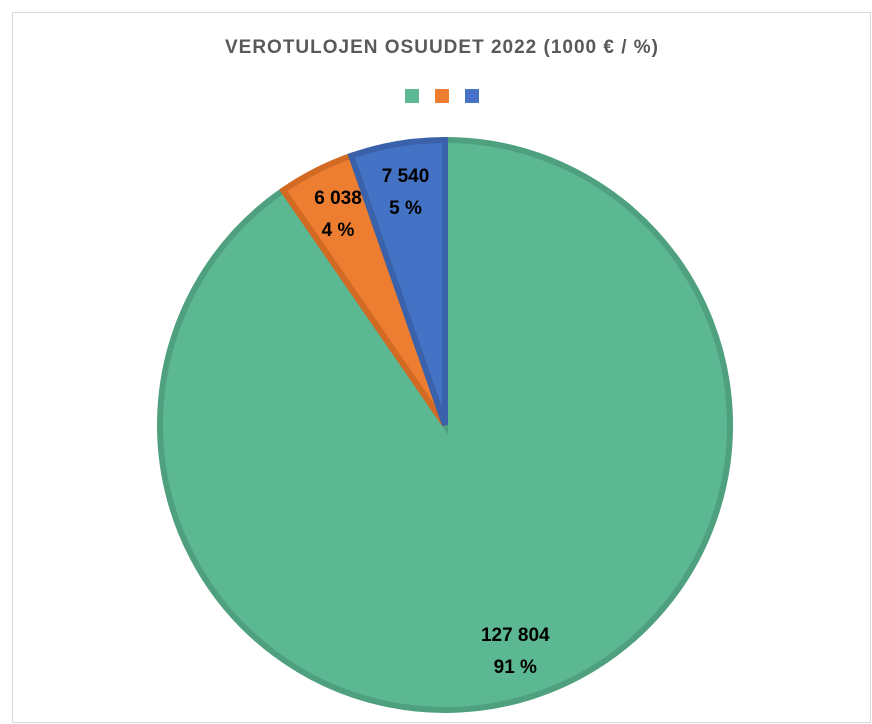  What do you see at coordinates (338, 198) in the screenshot?
I see `data-label: 6 038` at bounding box center [338, 198].